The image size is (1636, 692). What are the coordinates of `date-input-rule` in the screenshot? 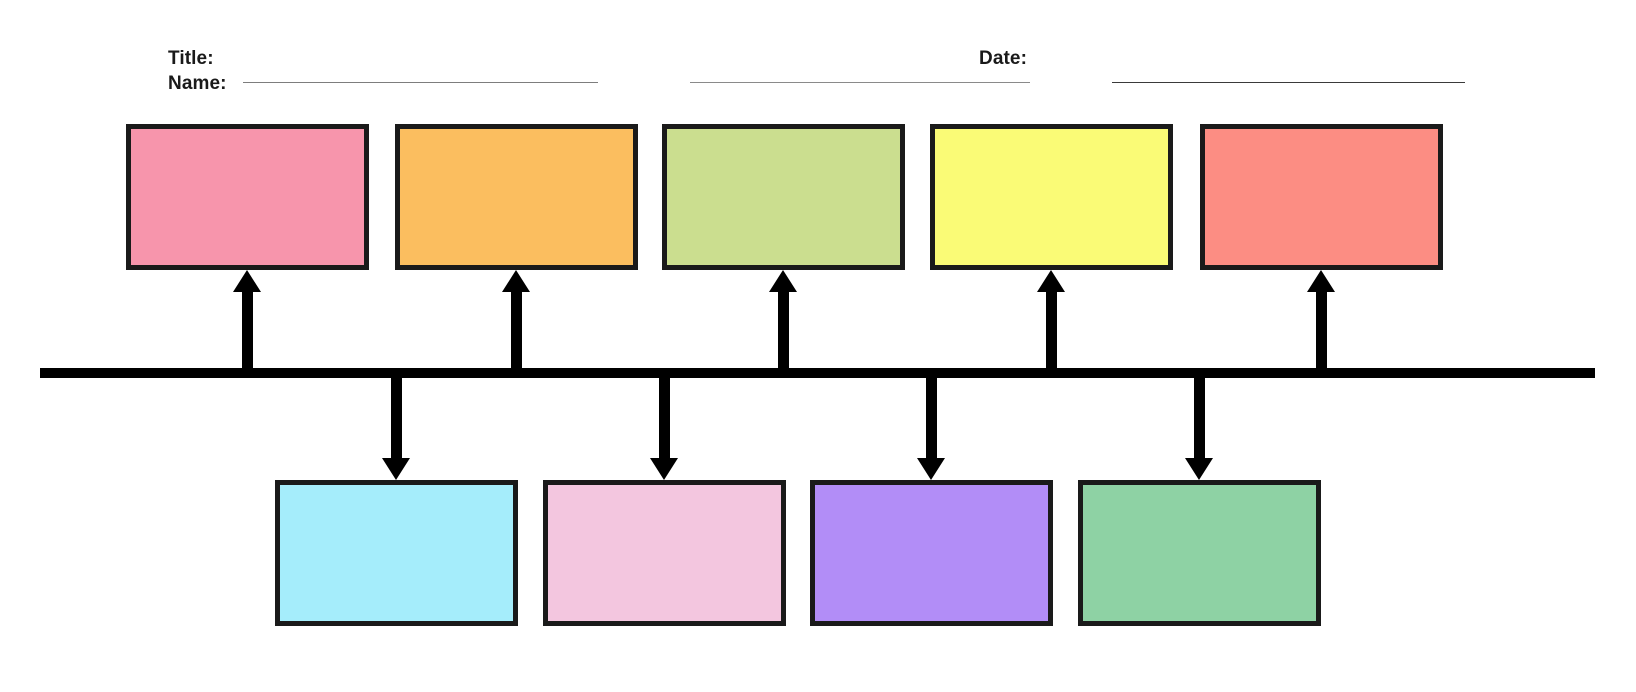 It's located at (1288, 82).